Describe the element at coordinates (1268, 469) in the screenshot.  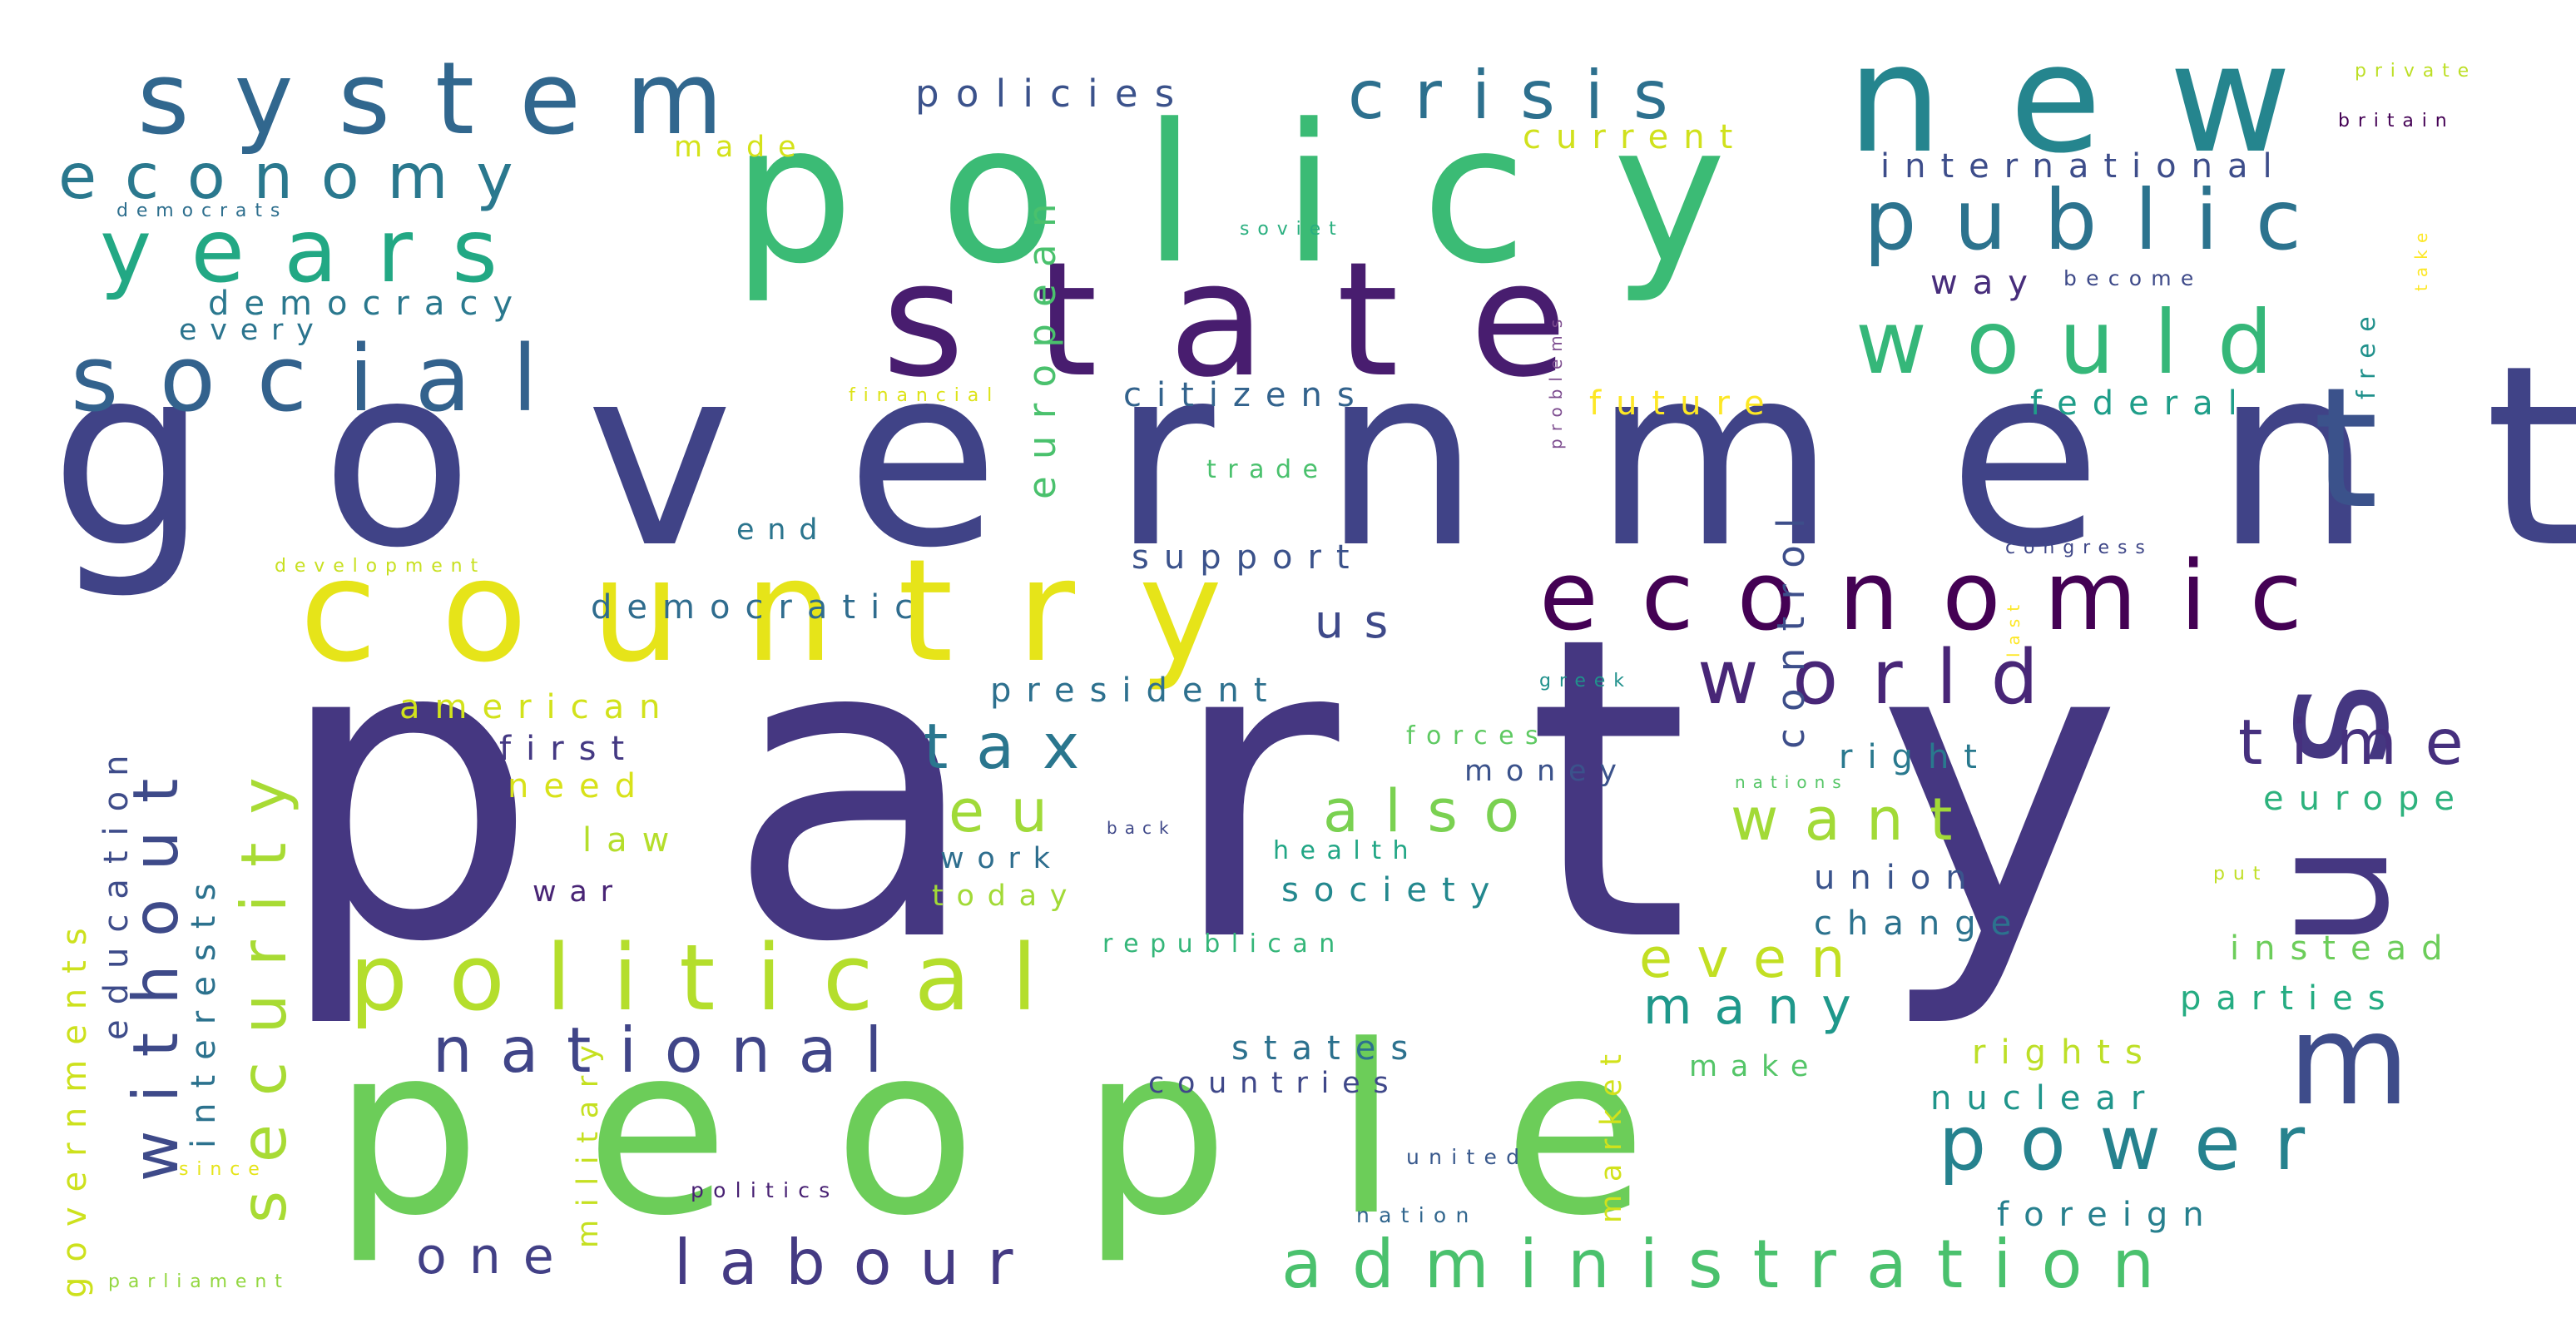
I see `word-trade: trade` at that location.